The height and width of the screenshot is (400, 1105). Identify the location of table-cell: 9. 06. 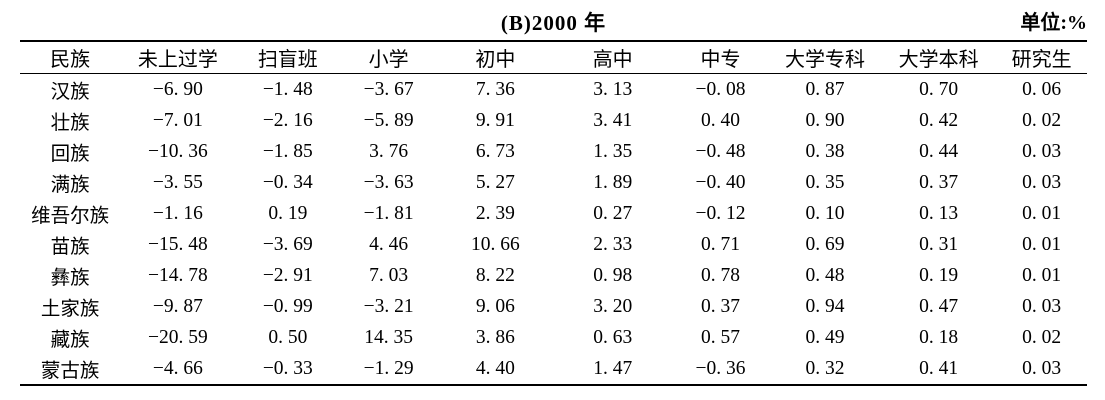
(495, 306).